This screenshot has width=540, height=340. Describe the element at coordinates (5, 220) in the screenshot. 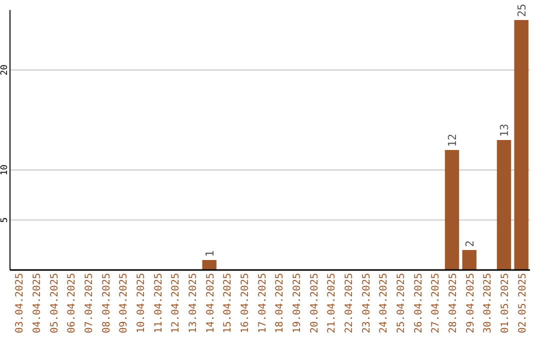

I see `y-tick-label: 5` at that location.